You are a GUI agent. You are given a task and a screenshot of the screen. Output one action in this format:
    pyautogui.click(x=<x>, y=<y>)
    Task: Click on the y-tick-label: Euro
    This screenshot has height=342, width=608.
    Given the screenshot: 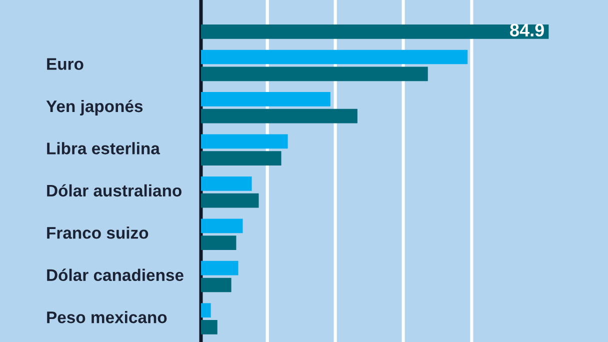 What is the action you would take?
    pyautogui.click(x=65, y=64)
    